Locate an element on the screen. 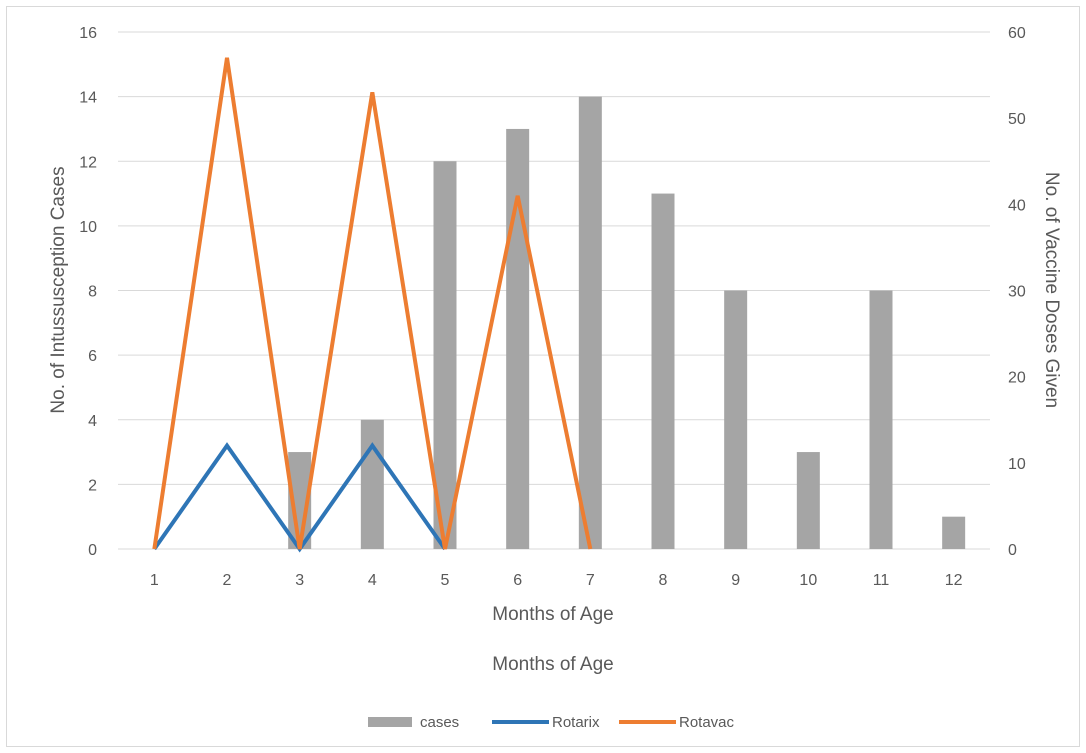 This screenshot has width=1086, height=753. legend: cases Rotarix Rotavac is located at coordinates (551, 722).